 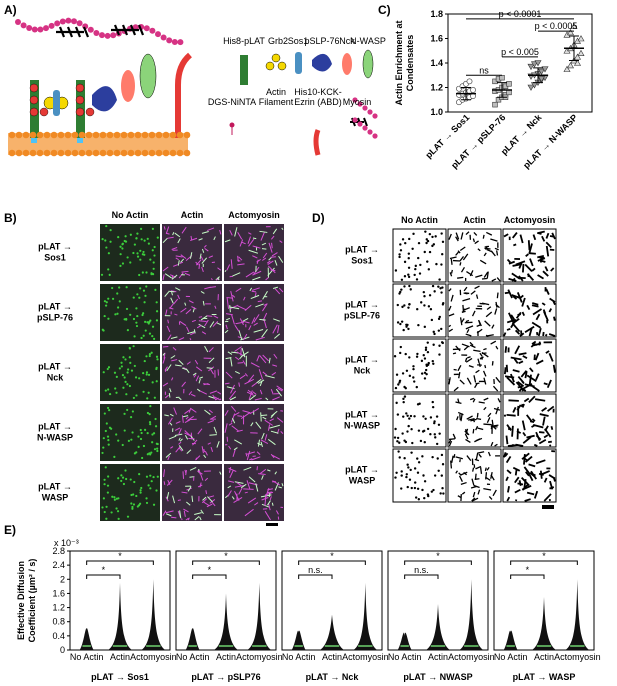 I want to click on sos1-icon, so click(x=56, y=103).